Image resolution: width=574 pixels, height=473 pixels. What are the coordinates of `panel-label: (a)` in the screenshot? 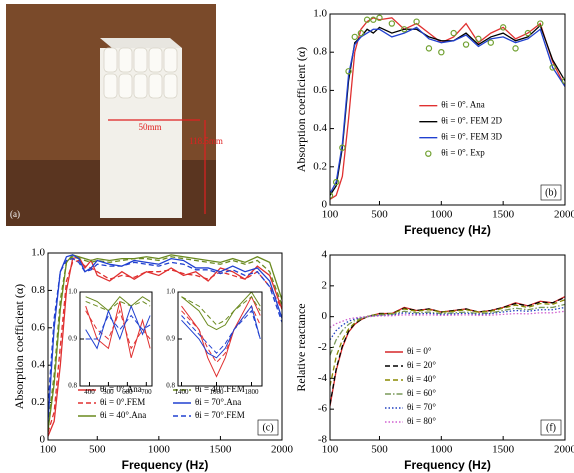 It's located at (15, 214).